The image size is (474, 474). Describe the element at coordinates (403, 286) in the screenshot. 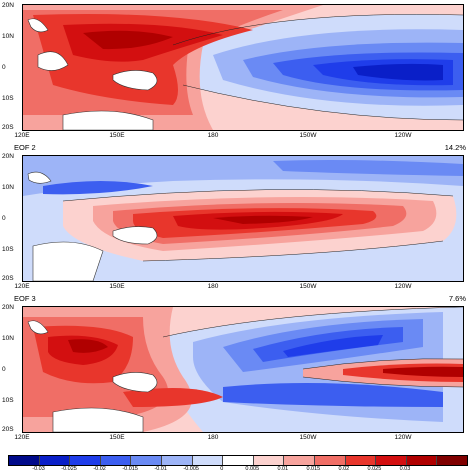

I see `eof2-lon-label-4: 120W` at that location.